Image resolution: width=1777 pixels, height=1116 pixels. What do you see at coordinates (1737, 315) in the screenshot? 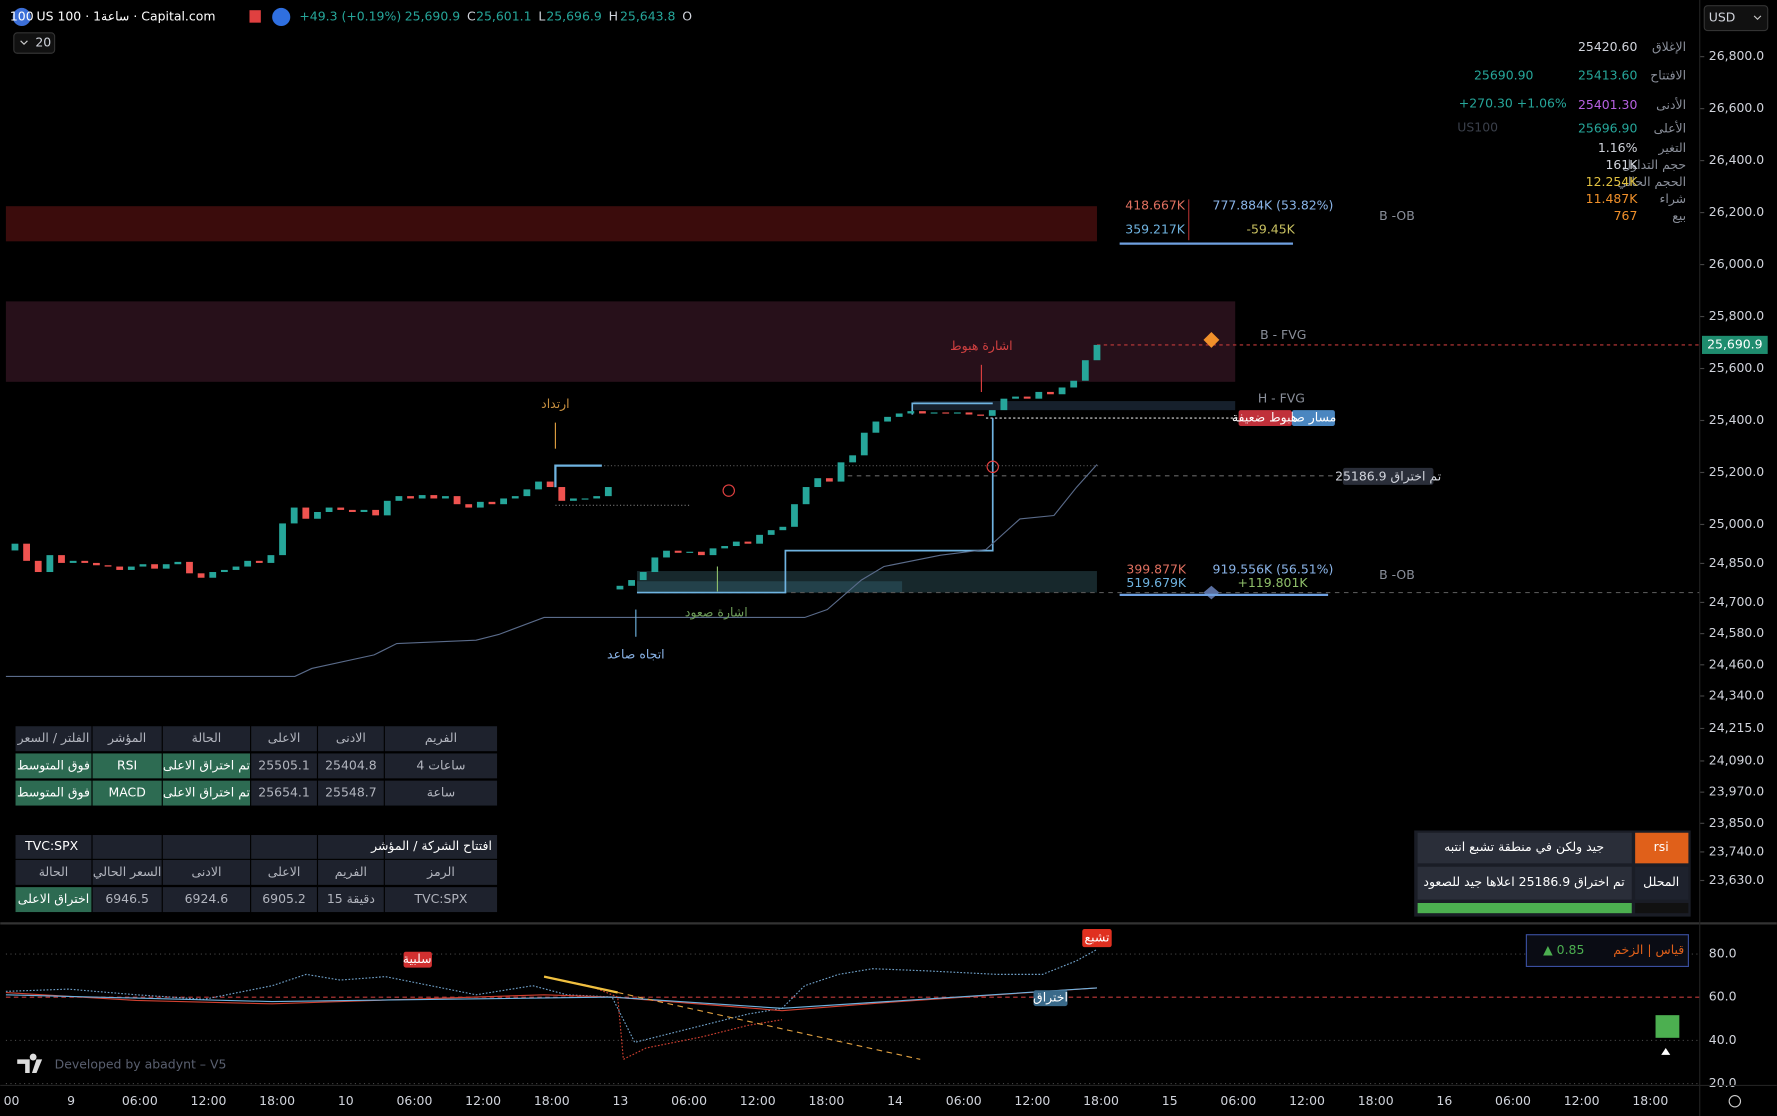
I see `label: 25,800.0` at bounding box center [1737, 315].